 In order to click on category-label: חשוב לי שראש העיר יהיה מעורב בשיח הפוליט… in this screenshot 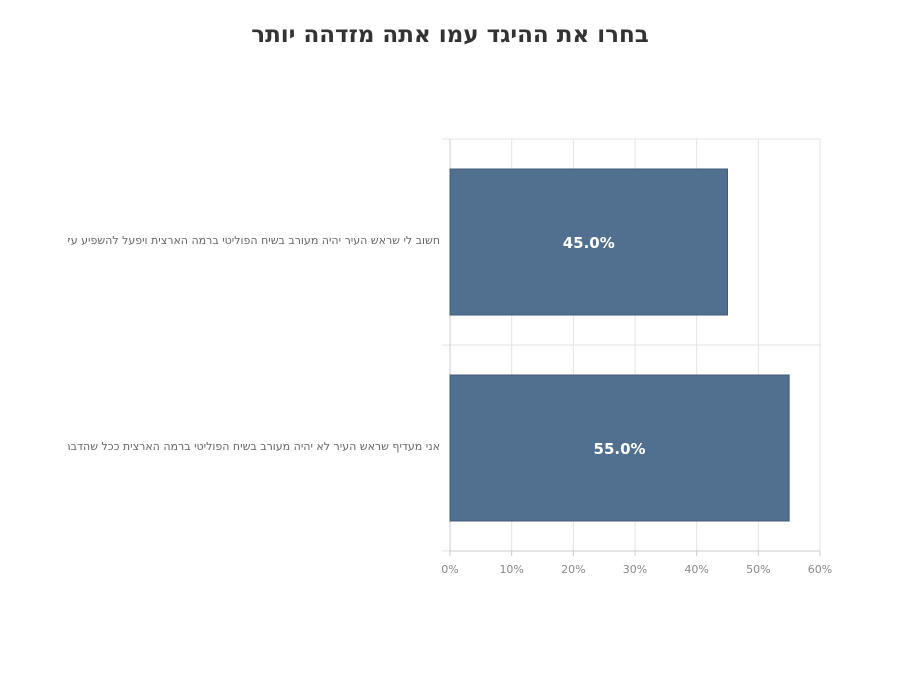, I will do `click(254, 240)`.